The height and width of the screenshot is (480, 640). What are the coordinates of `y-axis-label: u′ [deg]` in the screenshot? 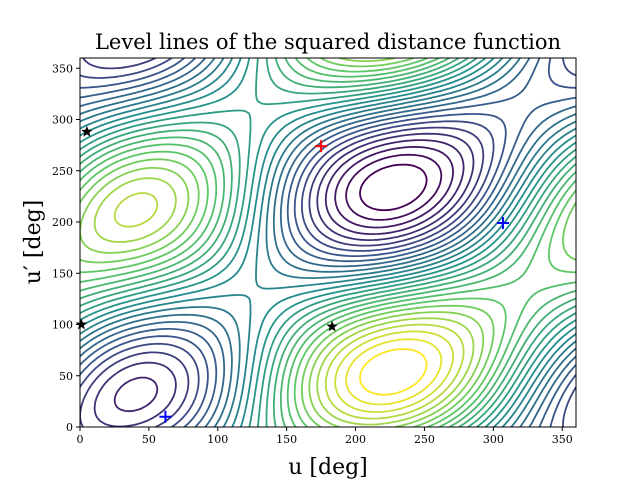 It's located at (33, 242).